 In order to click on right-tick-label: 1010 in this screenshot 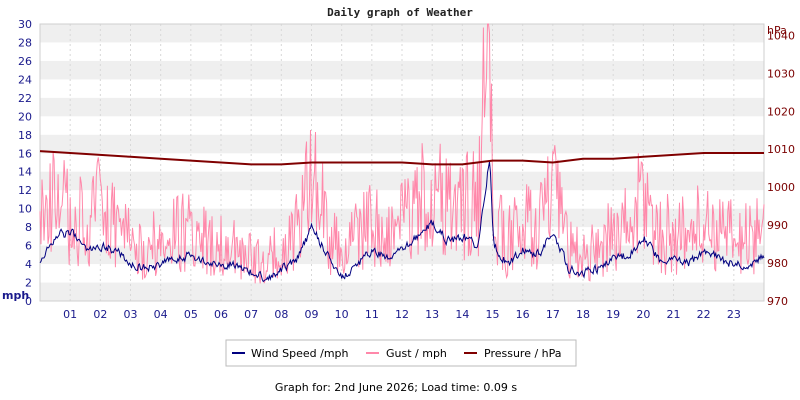, I will do `click(781, 149)`.